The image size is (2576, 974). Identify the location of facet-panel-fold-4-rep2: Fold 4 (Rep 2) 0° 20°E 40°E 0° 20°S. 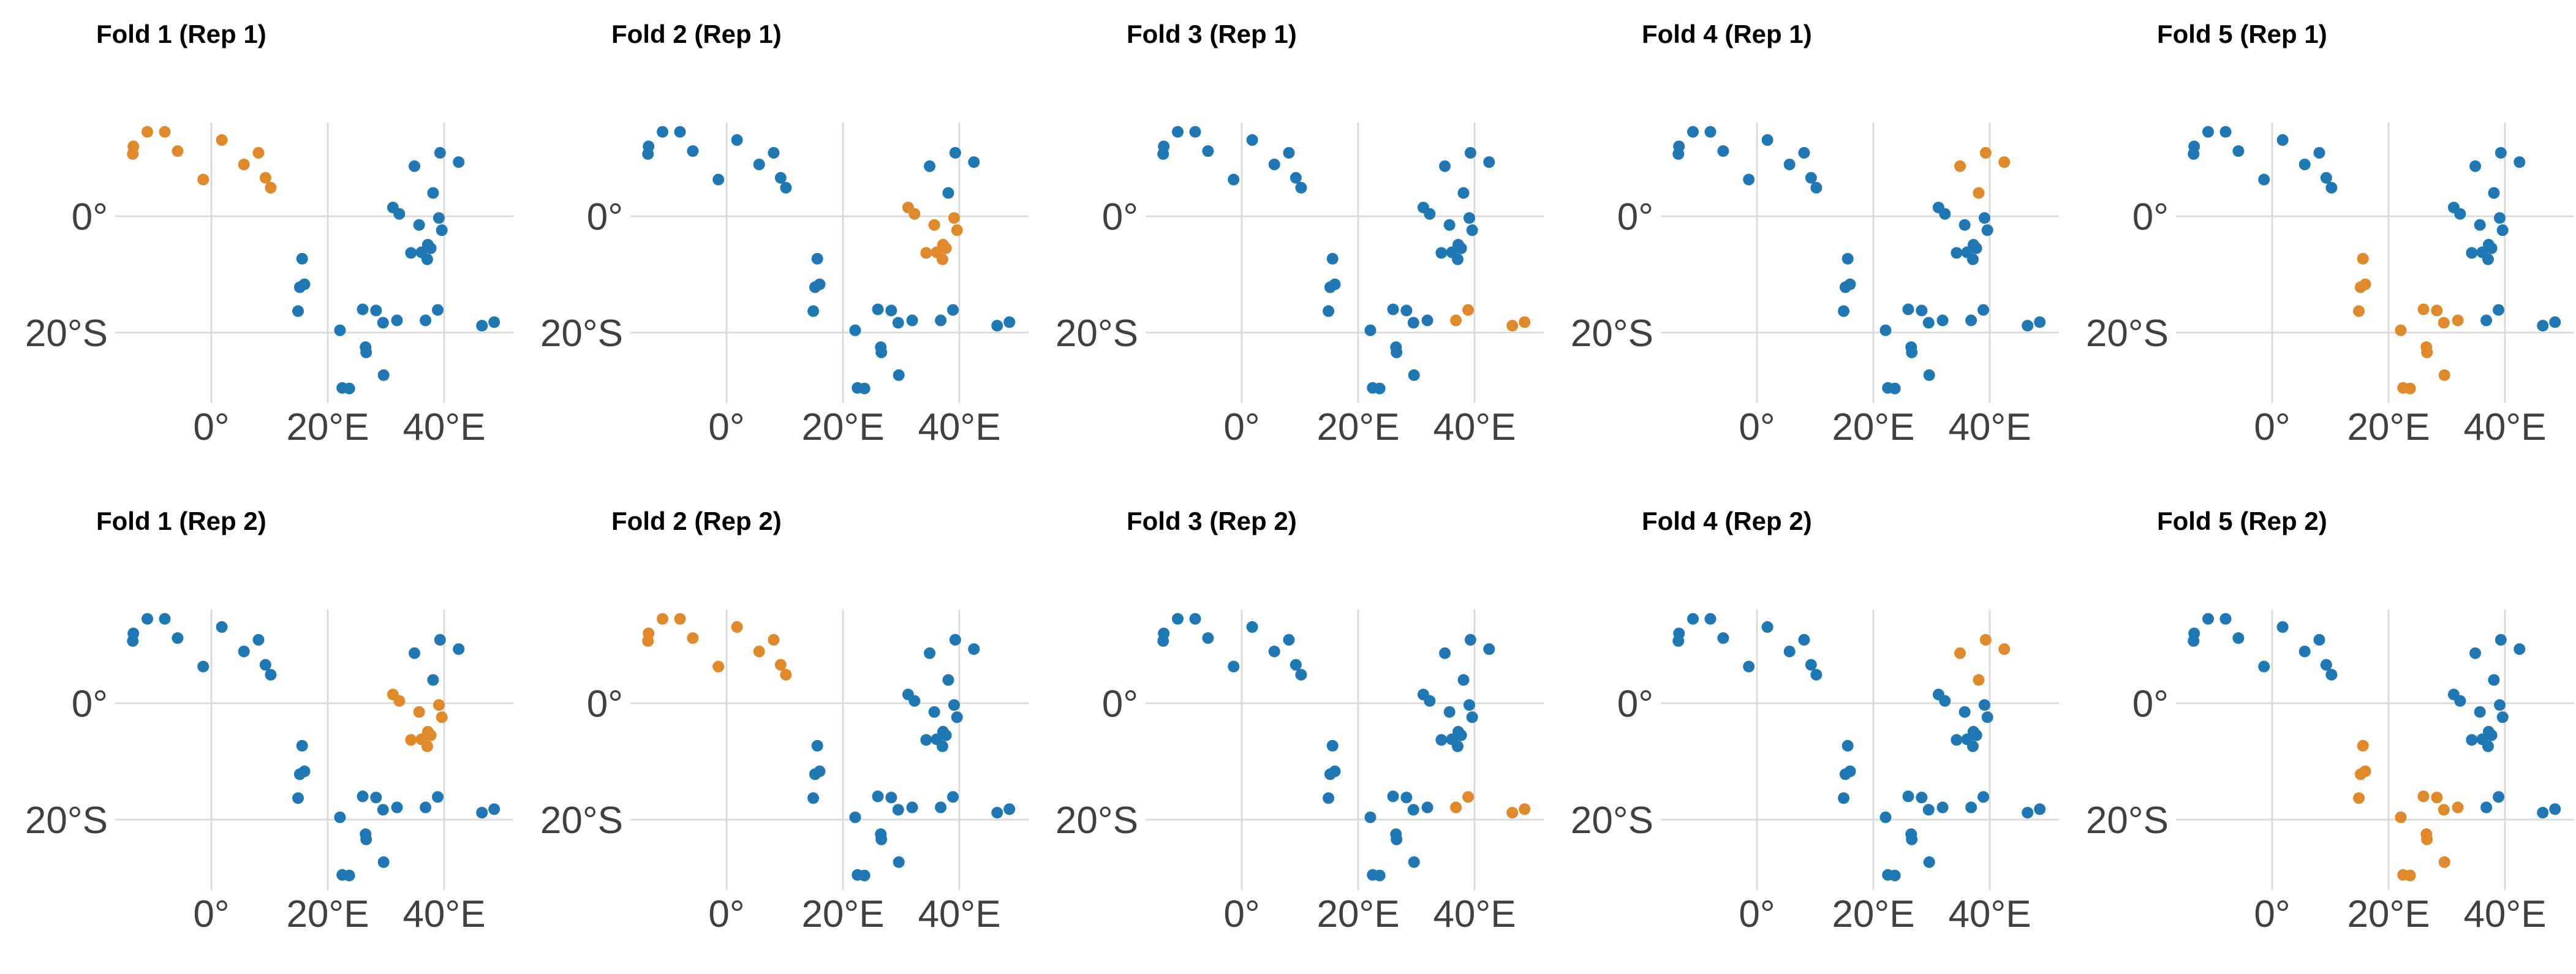
(1803, 730).